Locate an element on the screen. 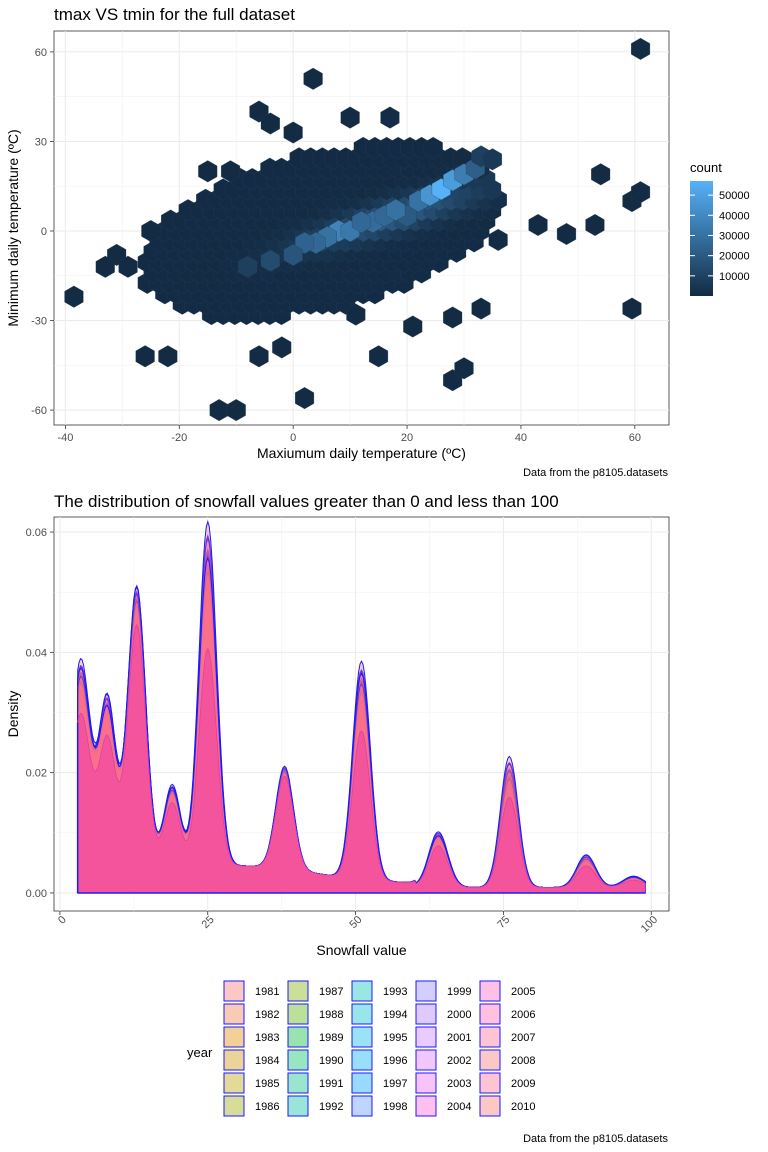 The width and height of the screenshot is (768, 1152). y-tick-label: -60 is located at coordinates (39, 411).